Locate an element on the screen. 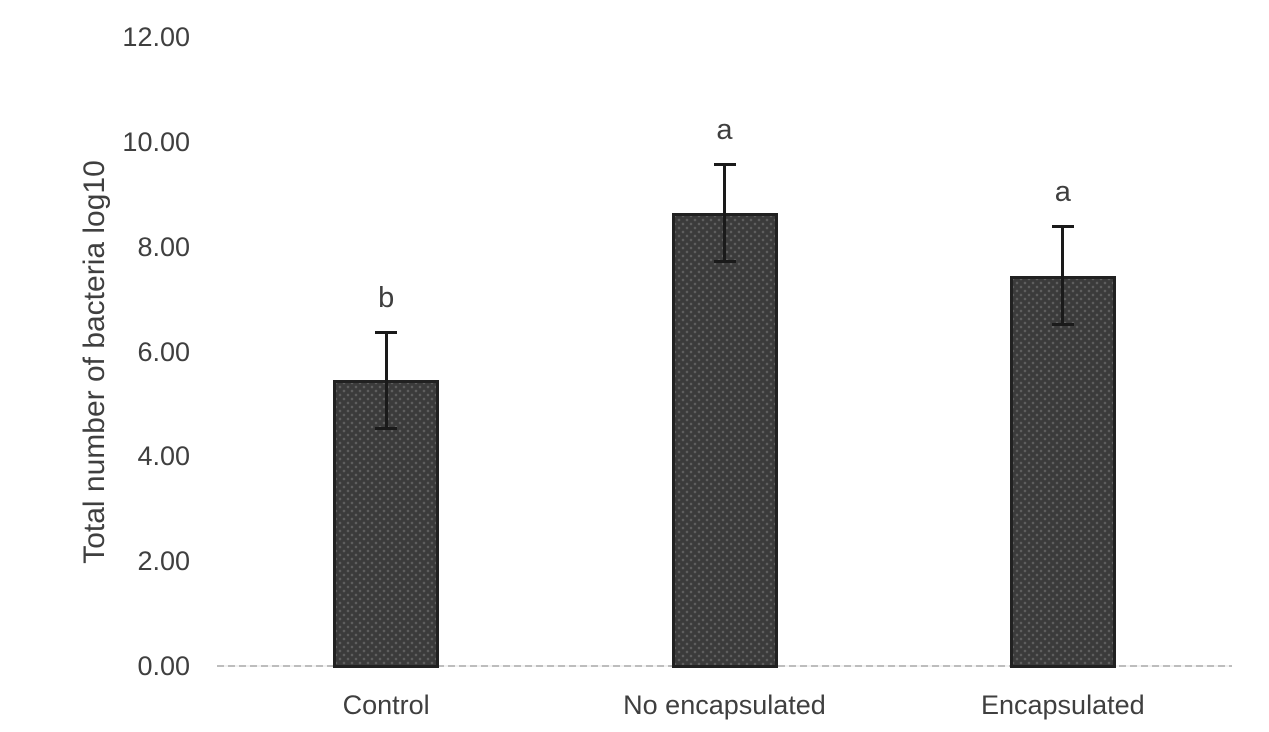  bar-control is located at coordinates (386, 524).